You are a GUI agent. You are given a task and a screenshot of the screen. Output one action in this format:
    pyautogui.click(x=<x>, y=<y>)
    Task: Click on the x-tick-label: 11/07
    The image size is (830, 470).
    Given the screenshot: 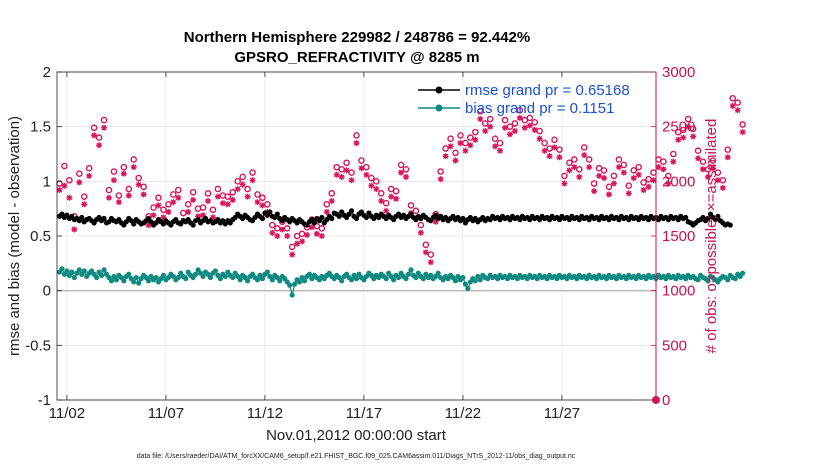 What is the action you would take?
    pyautogui.click(x=166, y=413)
    